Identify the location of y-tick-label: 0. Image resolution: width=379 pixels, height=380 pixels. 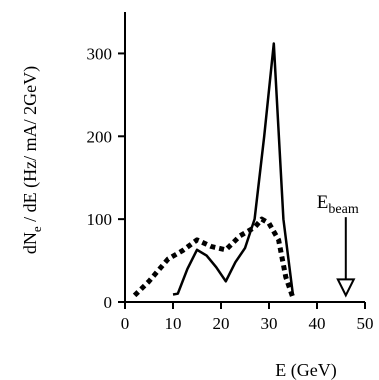
(108, 302).